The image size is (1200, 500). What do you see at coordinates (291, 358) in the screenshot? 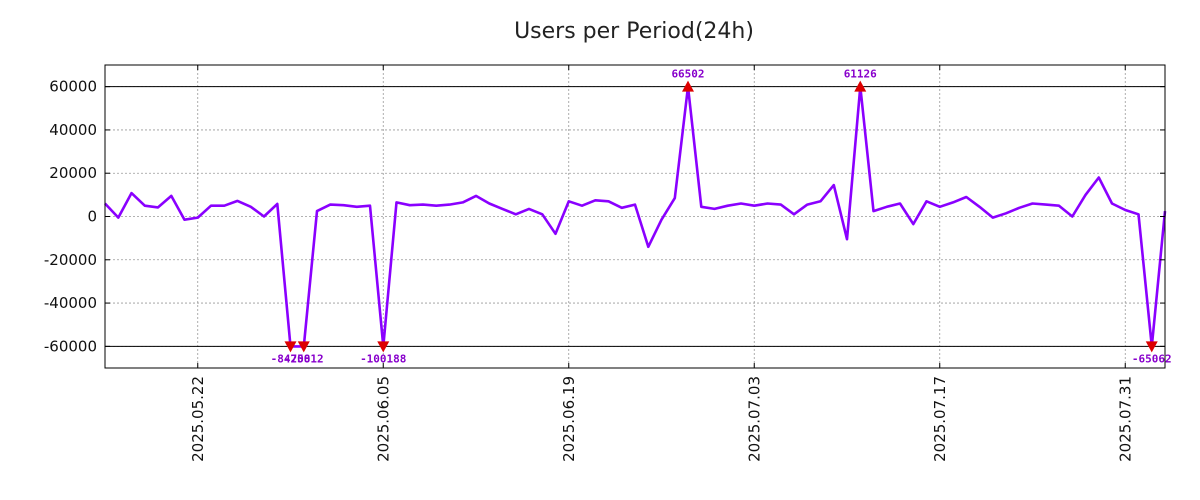
I see `annotation-label: -84200` at bounding box center [291, 358].